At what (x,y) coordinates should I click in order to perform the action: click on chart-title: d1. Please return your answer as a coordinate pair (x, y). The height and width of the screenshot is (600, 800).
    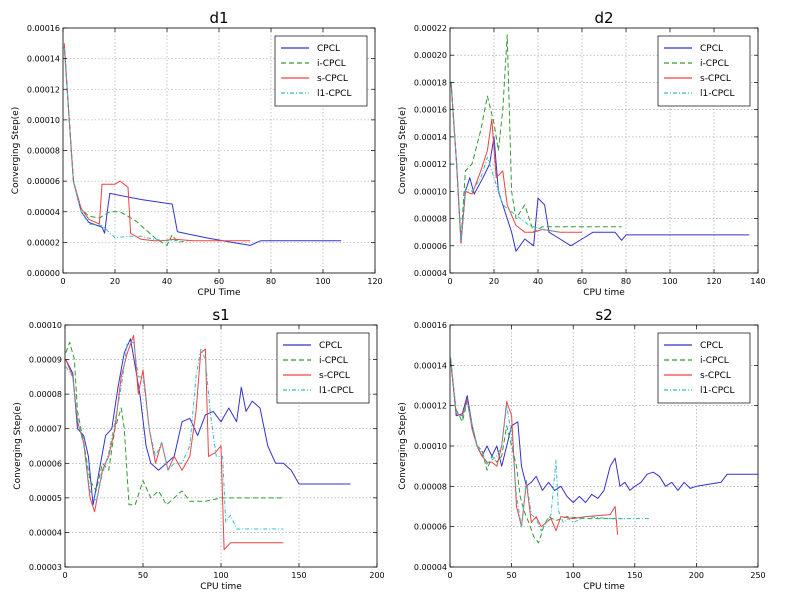
    Looking at the image, I should click on (218, 18).